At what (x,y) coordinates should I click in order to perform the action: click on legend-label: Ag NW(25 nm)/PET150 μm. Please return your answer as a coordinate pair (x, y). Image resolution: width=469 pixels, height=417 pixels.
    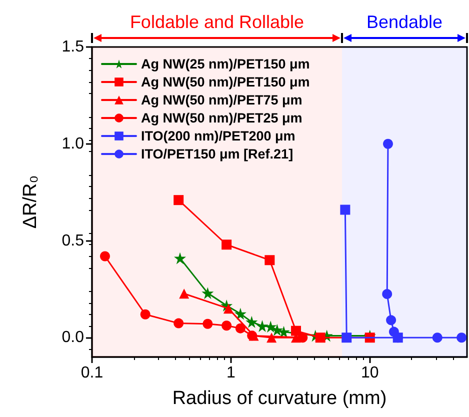
    Looking at the image, I should click on (225, 64).